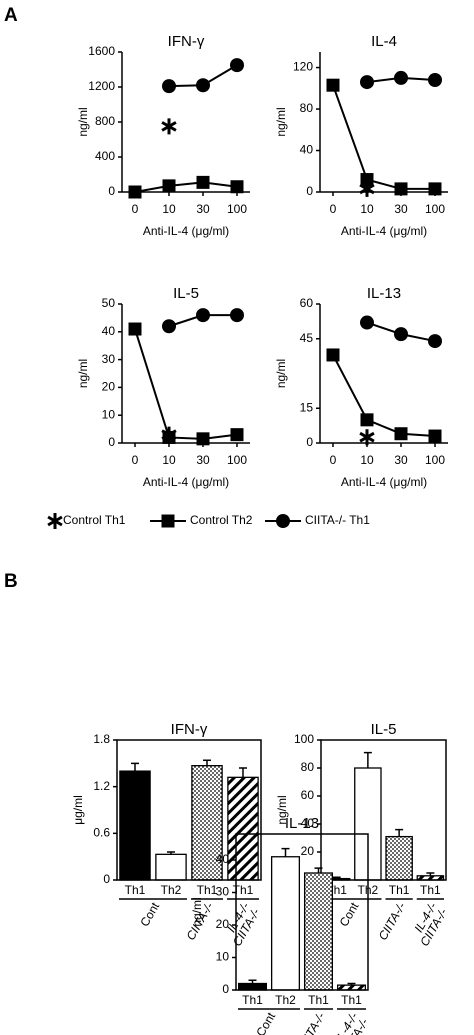 This screenshot has width=474, height=1035. I want to click on y-tick-label: 1600, so click(101, 51).